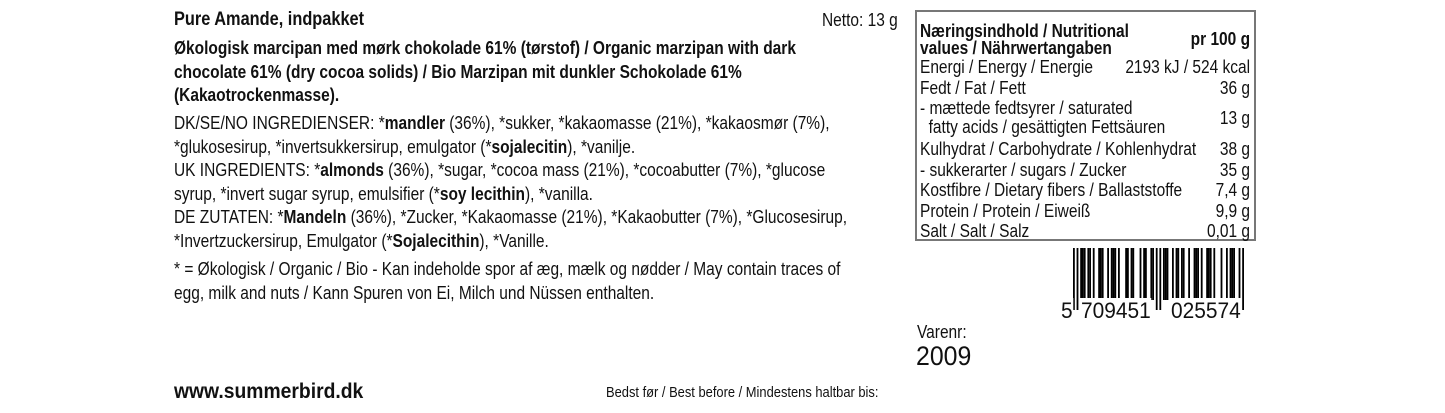 Image resolution: width=1445 pixels, height=413 pixels. Describe the element at coordinates (269, 19) in the screenshot. I see `product-title: Pure Amande, indpakket` at that location.